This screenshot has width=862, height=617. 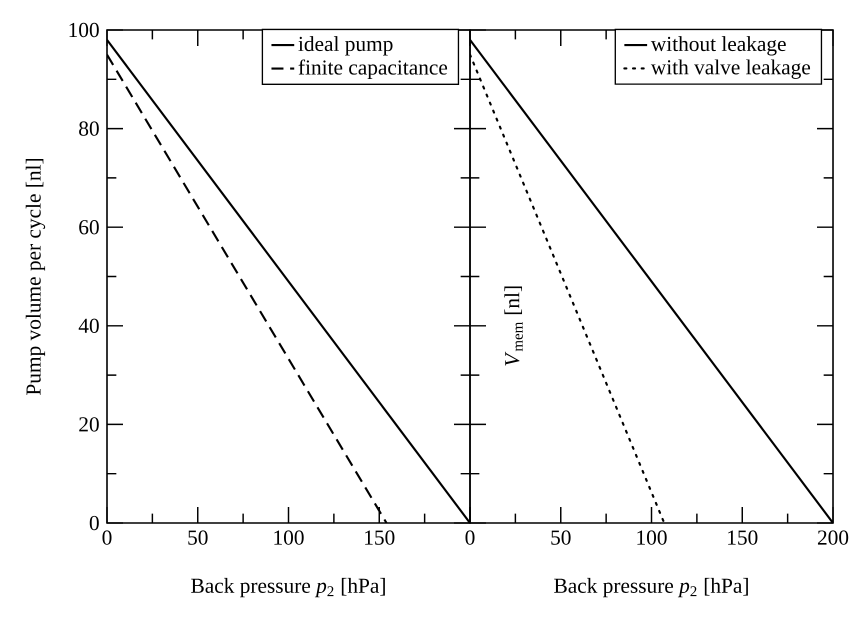 I want to click on legend-label: finite capacitance, so click(x=373, y=69).